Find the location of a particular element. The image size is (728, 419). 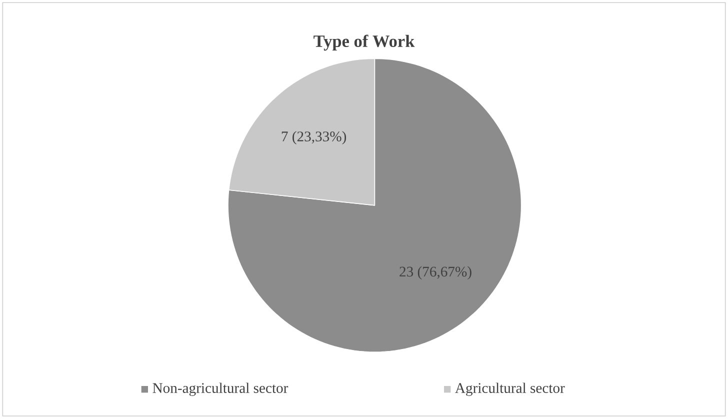

data-label: 23 (76,67%) is located at coordinates (436, 273).